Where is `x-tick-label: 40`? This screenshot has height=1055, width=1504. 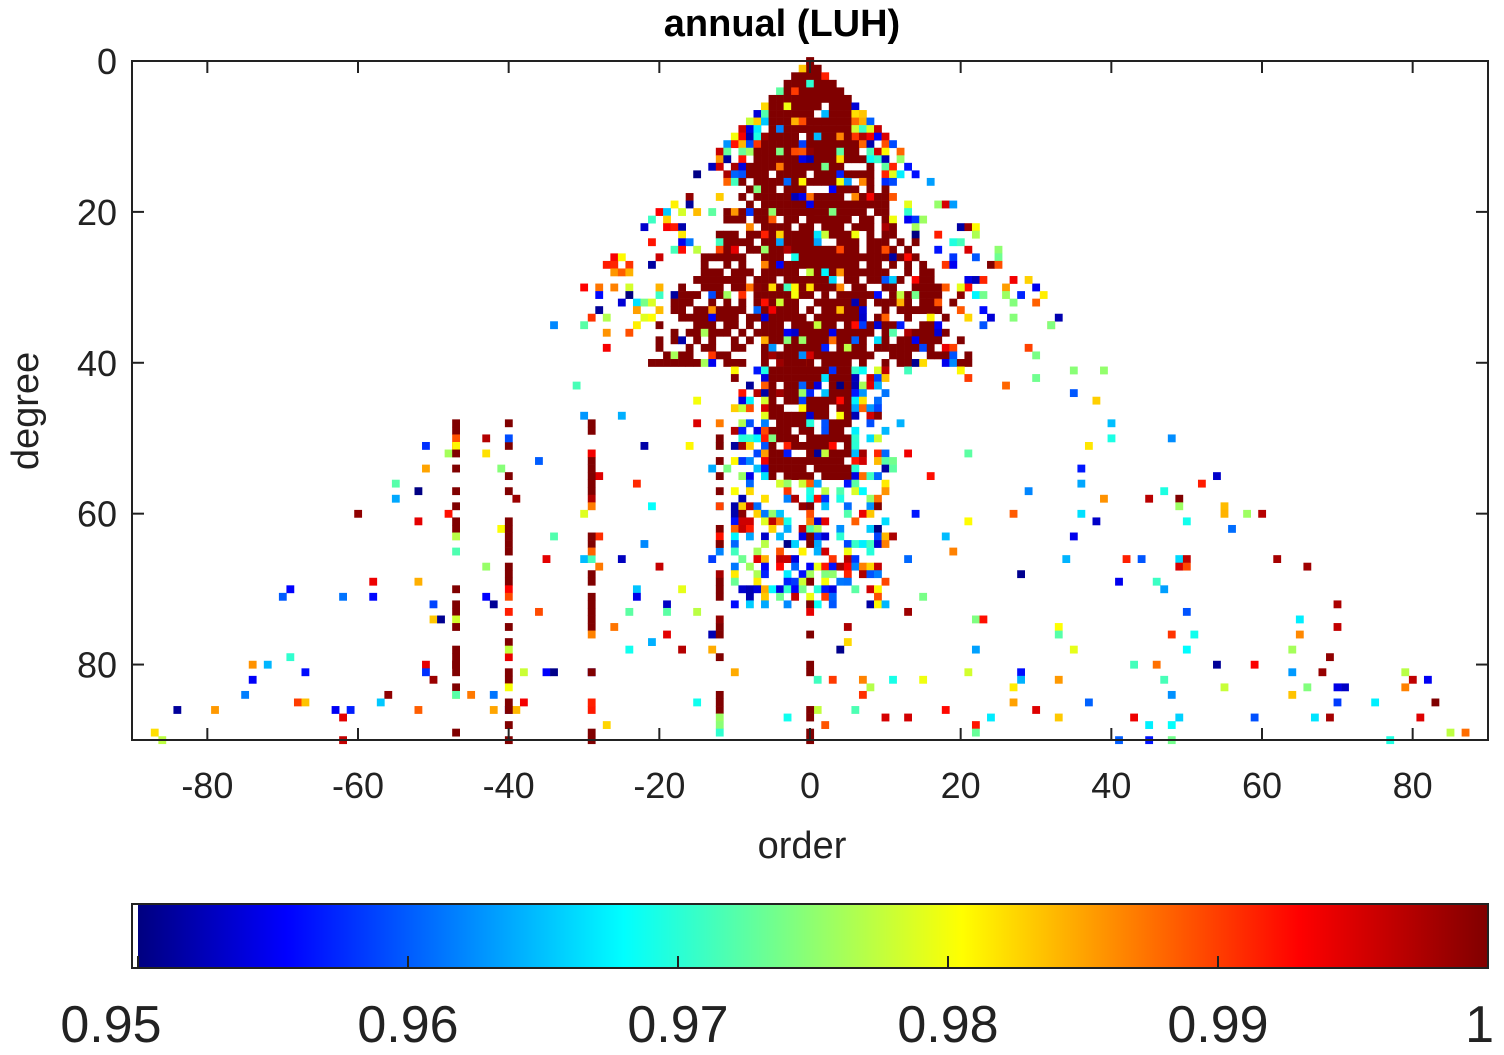 x-tick-label: 40 is located at coordinates (1111, 785).